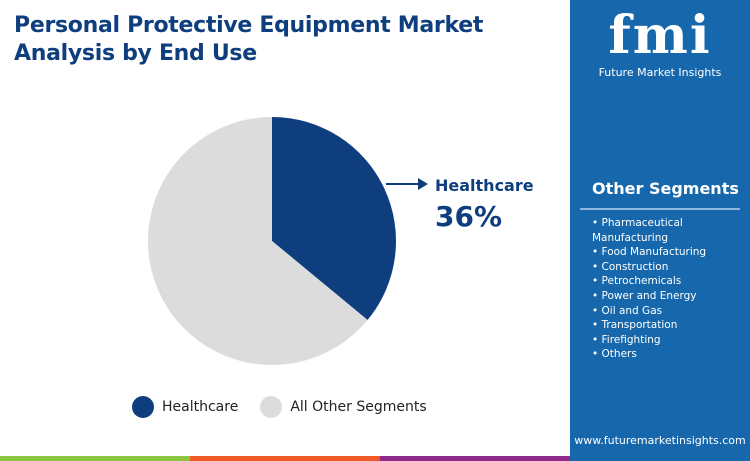  I want to click on list-item: • Transportation, so click(635, 325).